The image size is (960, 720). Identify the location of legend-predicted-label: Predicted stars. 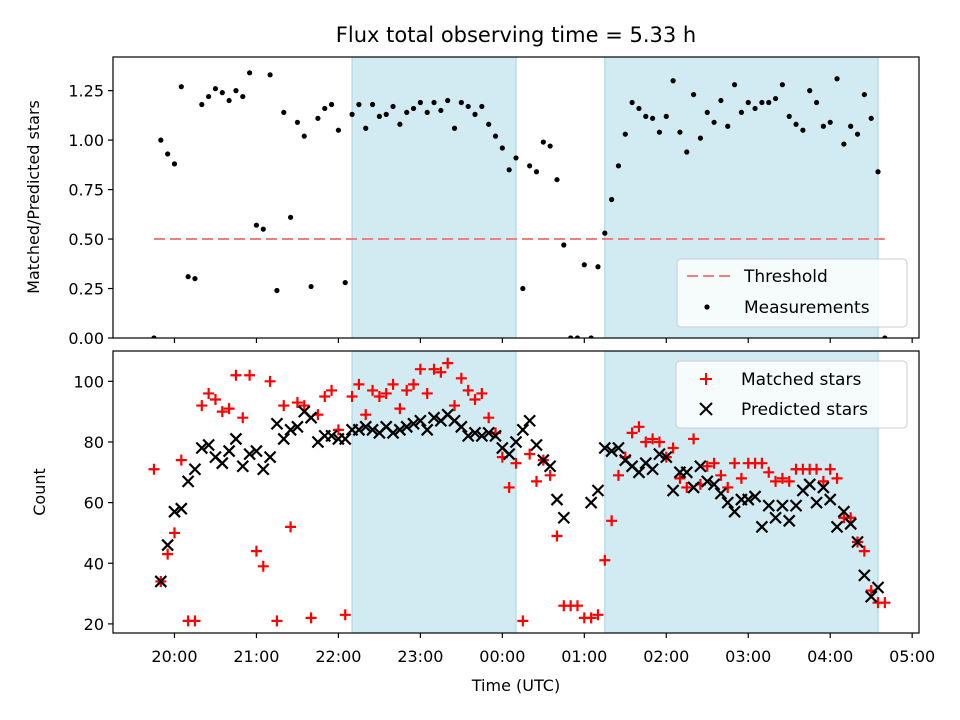
(804, 410).